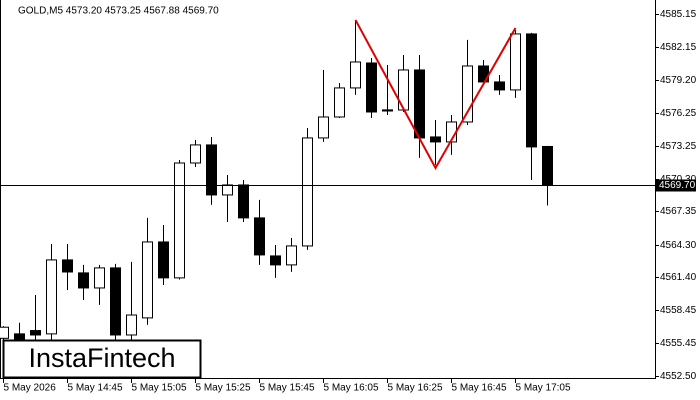 The width and height of the screenshot is (700, 400). I want to click on watermark: InstaFintech, so click(101, 358).